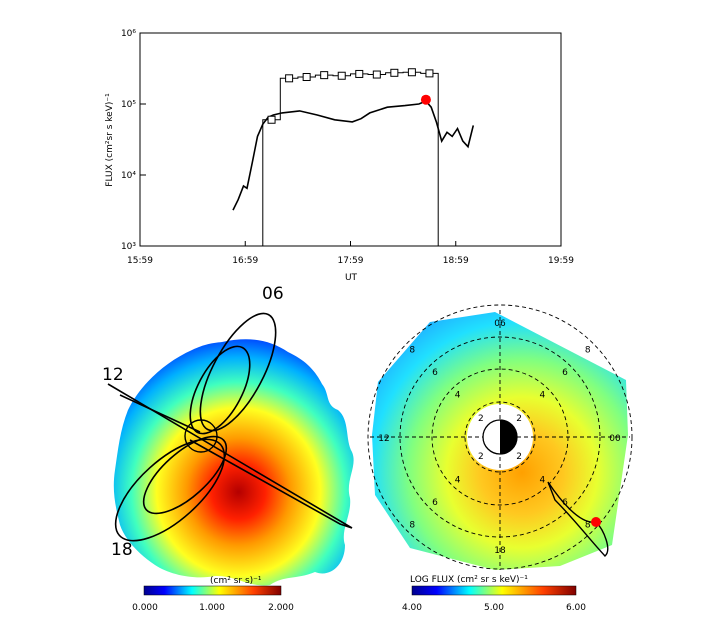  I want to click on colorbar-tick-1: 5.00, so click(494, 608).